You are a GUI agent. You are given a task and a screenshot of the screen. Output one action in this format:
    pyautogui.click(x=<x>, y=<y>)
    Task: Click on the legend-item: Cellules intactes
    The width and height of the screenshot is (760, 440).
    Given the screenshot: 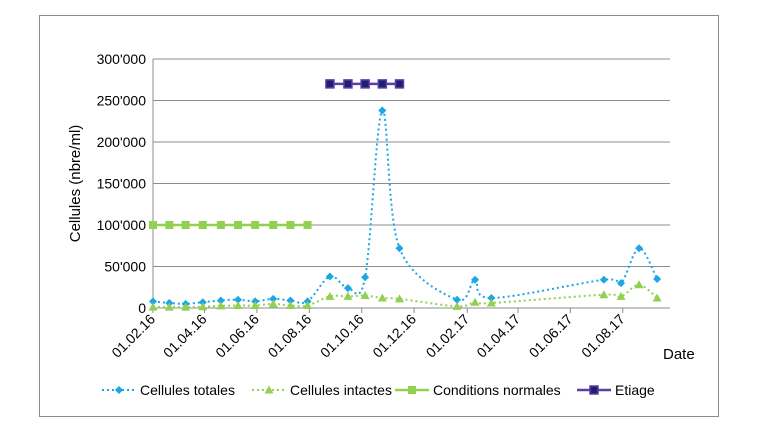 What is the action you would take?
    pyautogui.click(x=322, y=390)
    